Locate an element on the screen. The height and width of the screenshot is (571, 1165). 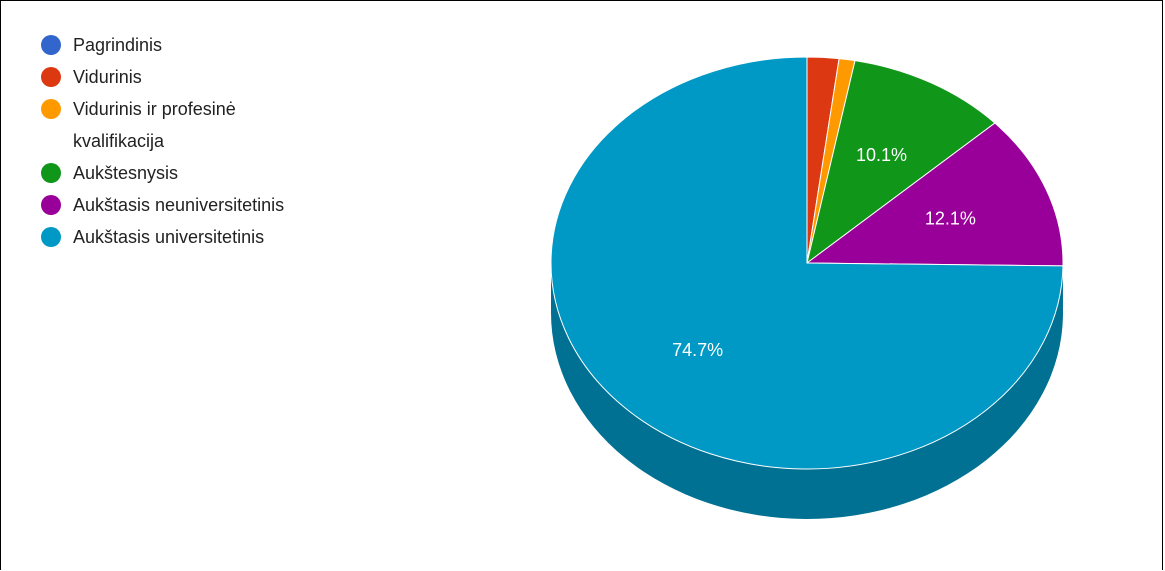
slice-label-aukstasis-neuniversitetinis: 12.1% is located at coordinates (950, 219).